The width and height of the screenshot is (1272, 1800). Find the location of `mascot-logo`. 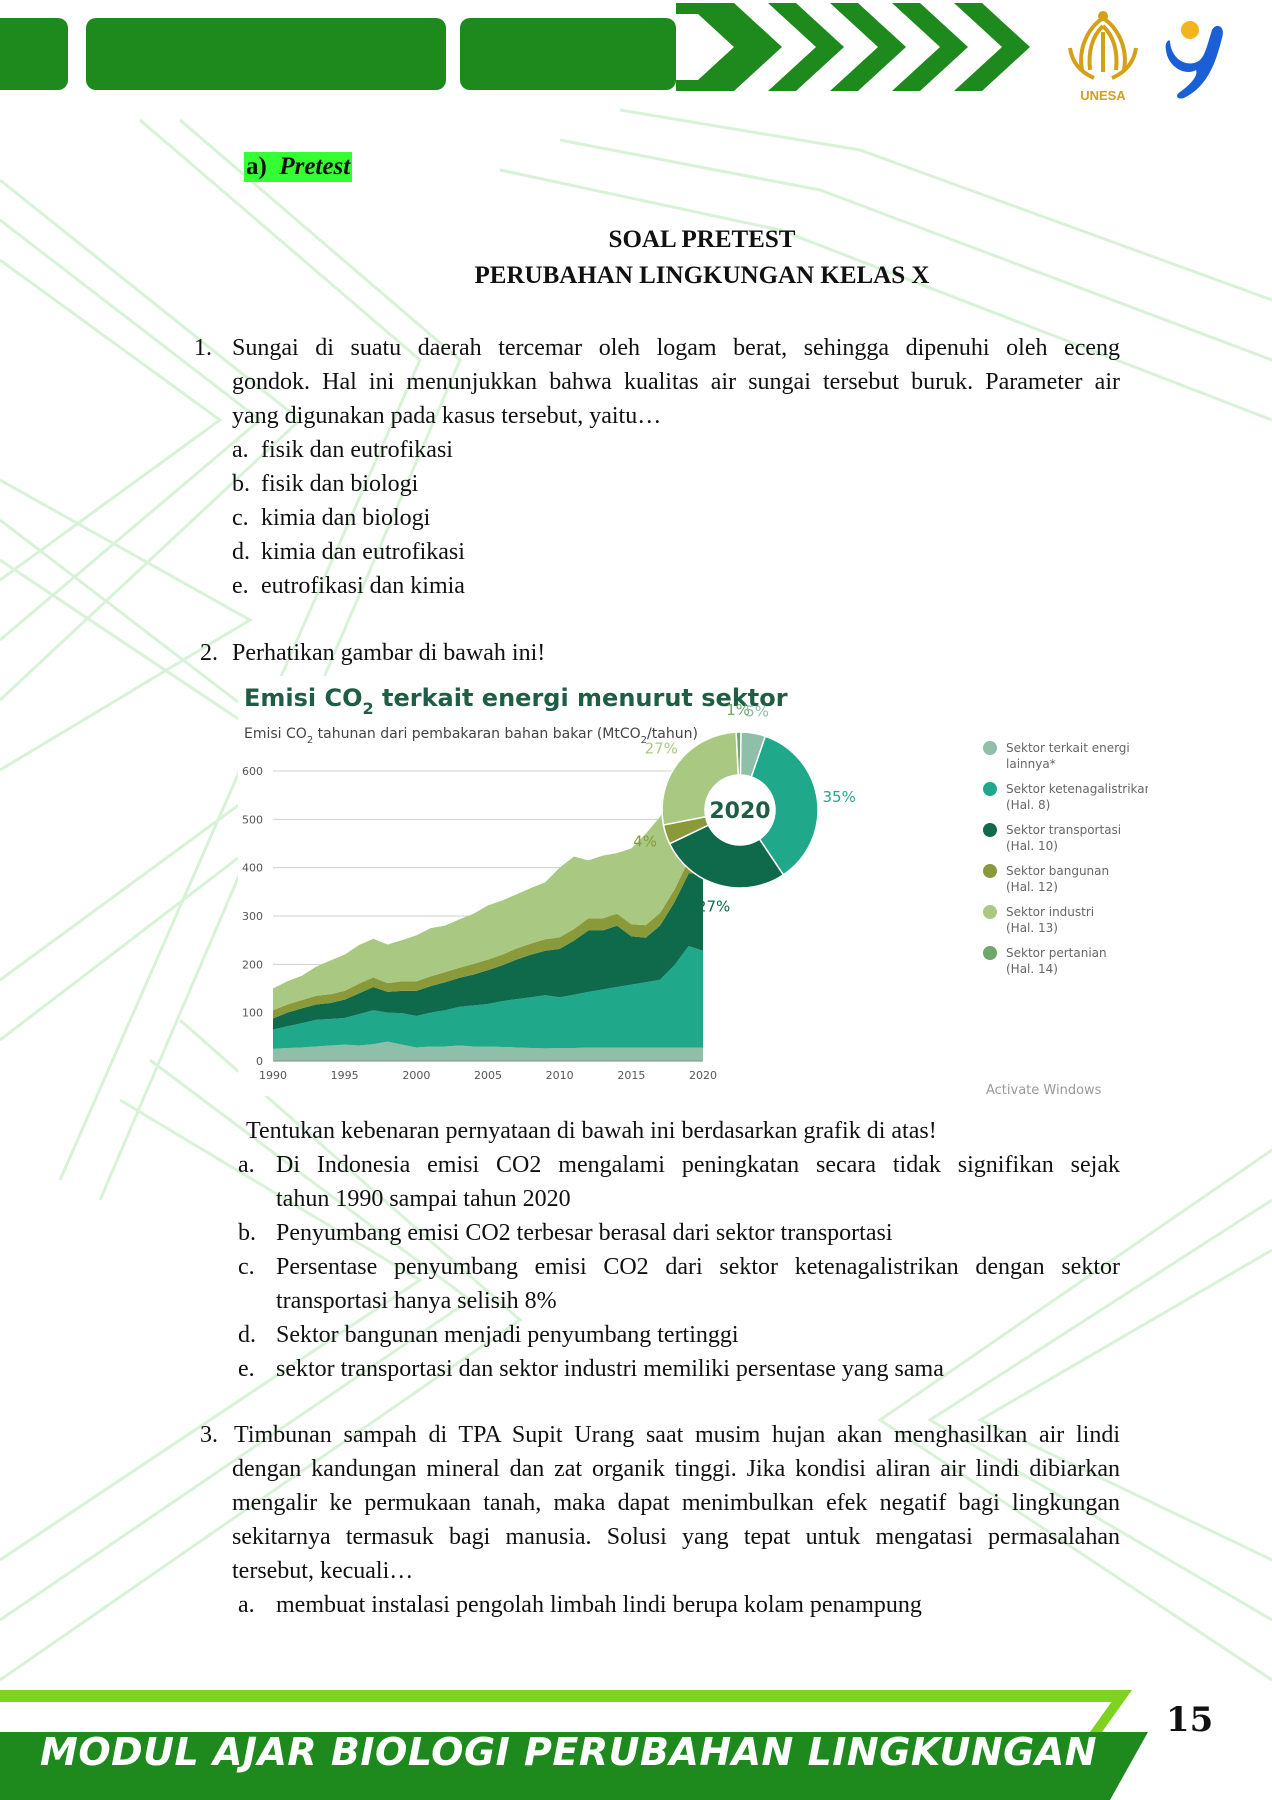

mascot-logo is located at coordinates (1194, 60).